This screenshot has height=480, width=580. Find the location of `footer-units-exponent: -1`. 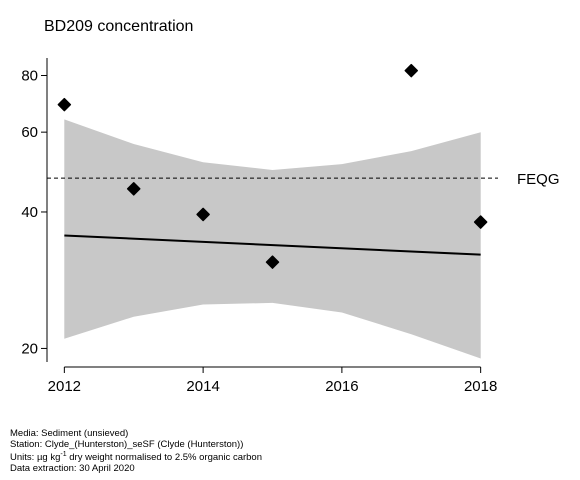

footer-units-exponent: -1 is located at coordinates (63, 455).